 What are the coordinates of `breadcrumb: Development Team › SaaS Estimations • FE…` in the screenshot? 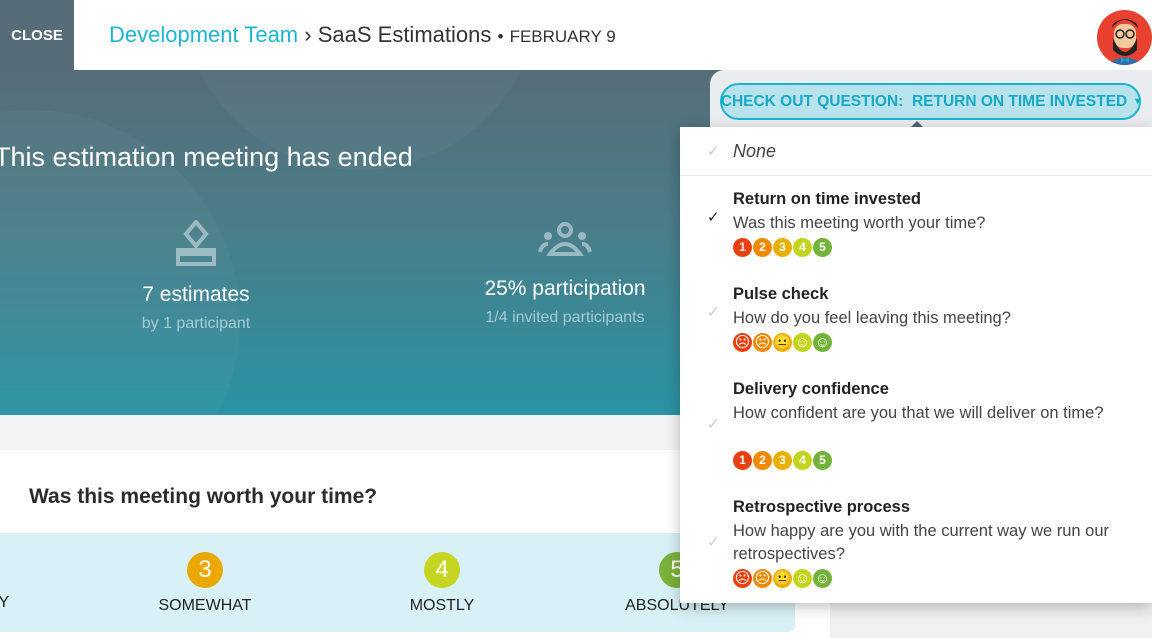 It's located at (362, 35).